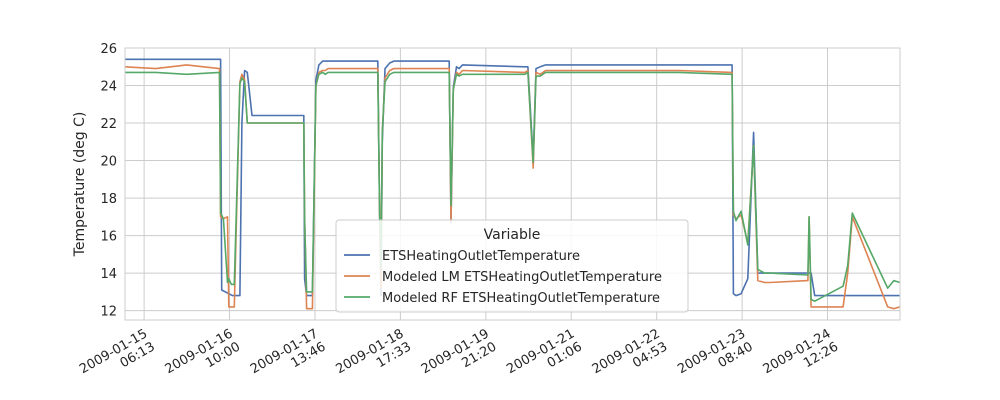  I want to click on y-tick-label: 18, so click(108, 199).